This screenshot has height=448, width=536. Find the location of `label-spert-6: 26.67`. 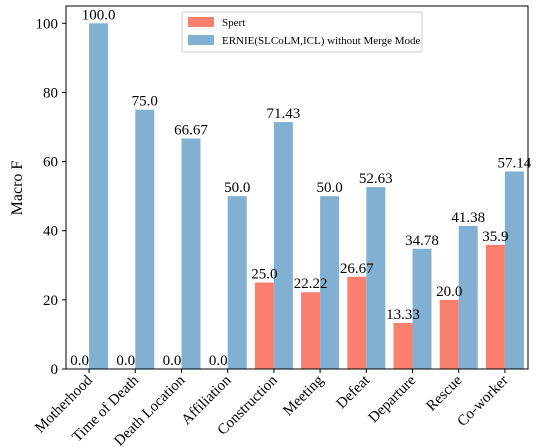

label-spert-6: 26.67 is located at coordinates (357, 269).